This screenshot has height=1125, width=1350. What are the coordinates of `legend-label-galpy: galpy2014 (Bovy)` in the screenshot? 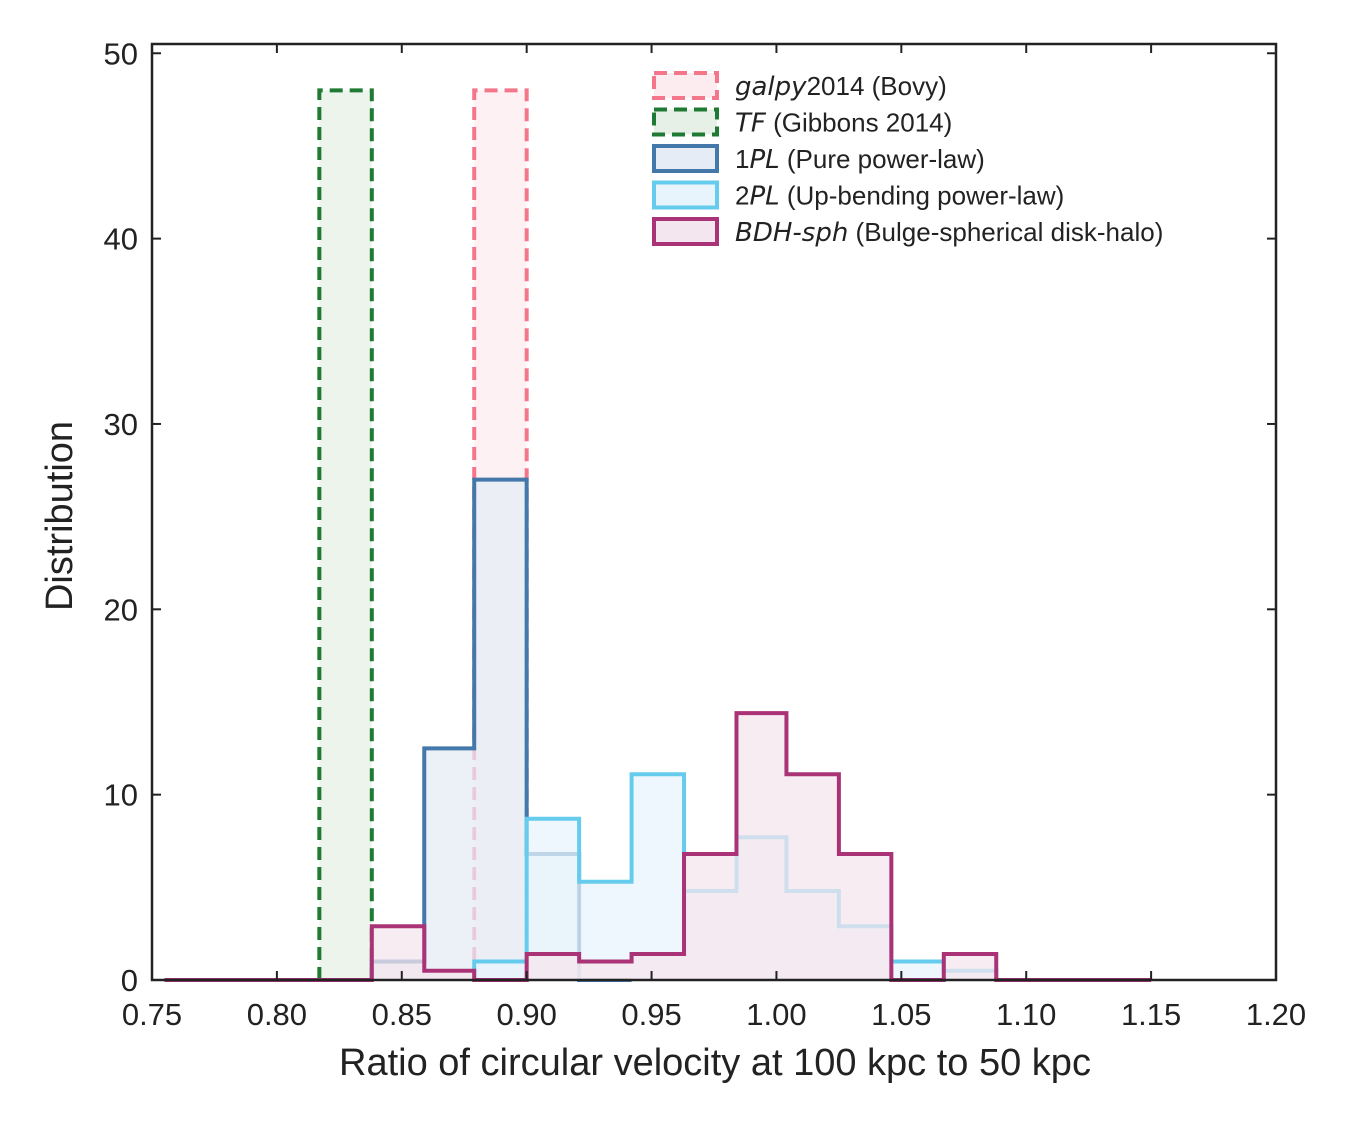 It's located at (841, 86).